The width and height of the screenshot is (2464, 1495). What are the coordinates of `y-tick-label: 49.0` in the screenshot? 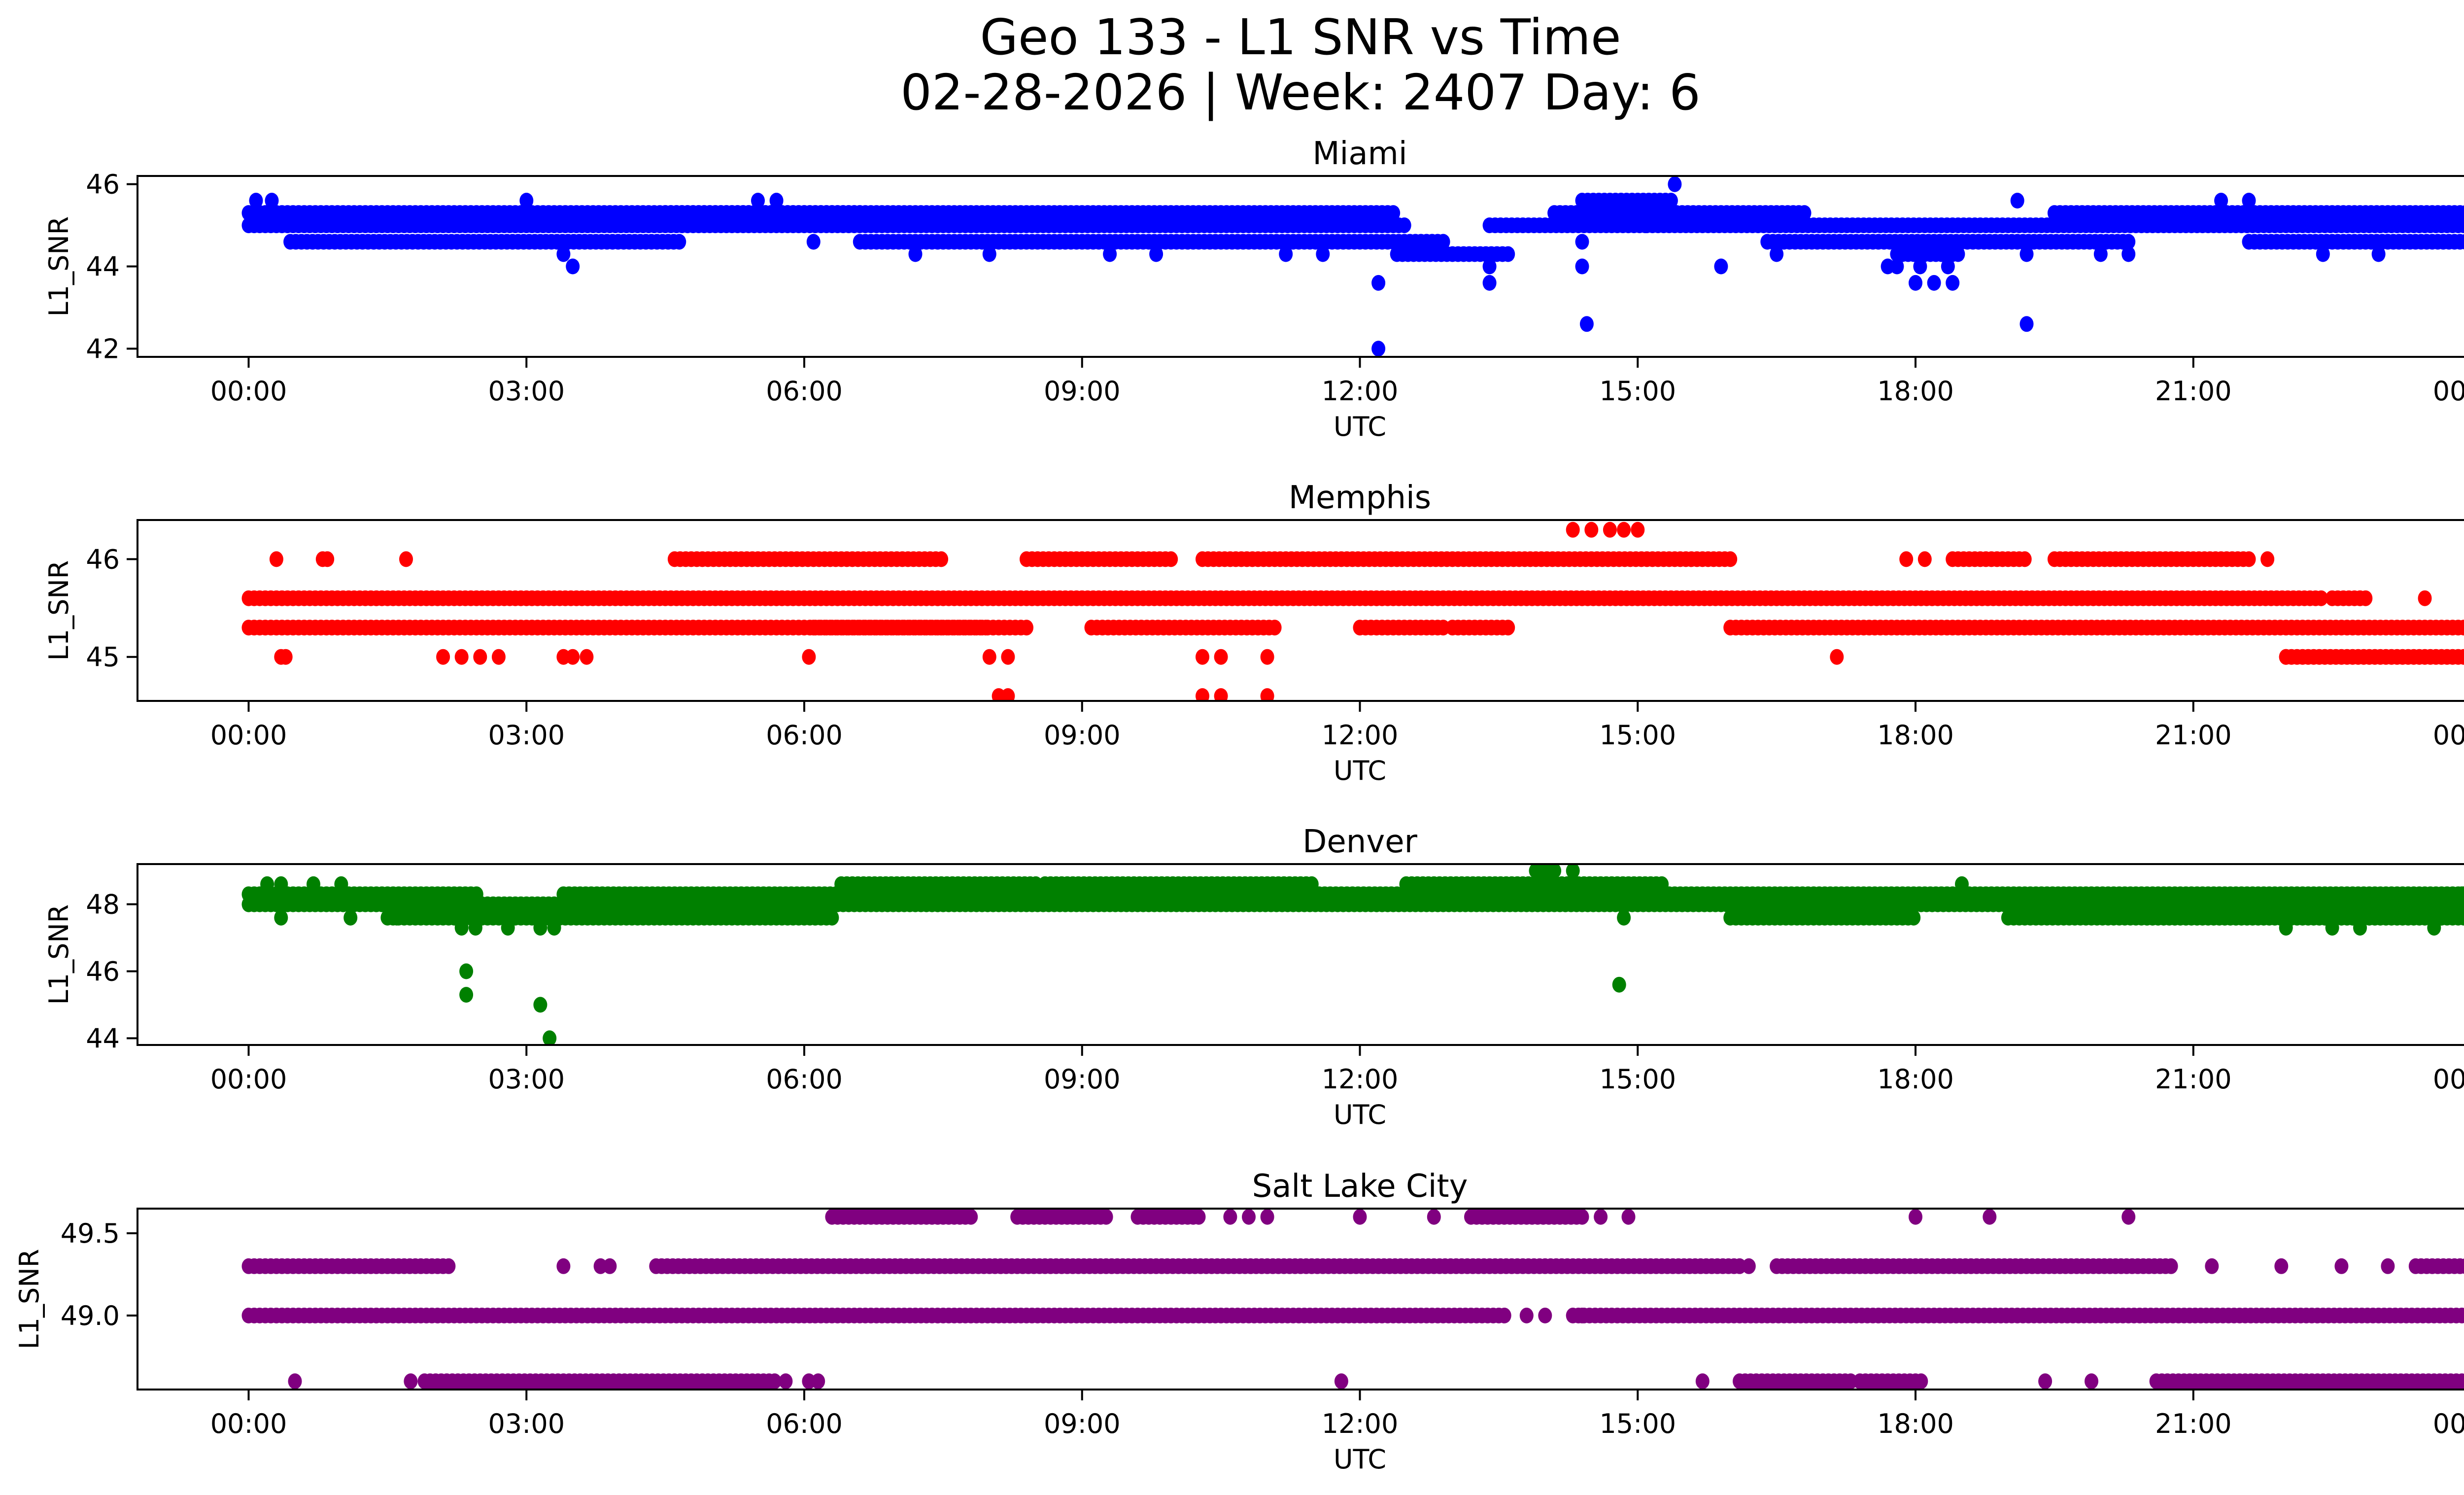 It's located at (90, 1315).